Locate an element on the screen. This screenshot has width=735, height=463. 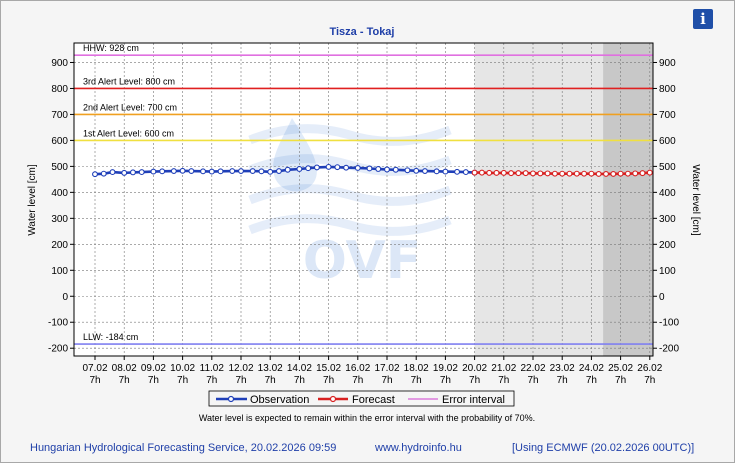
x-tick-date-label: 20.02 is located at coordinates (474, 368).